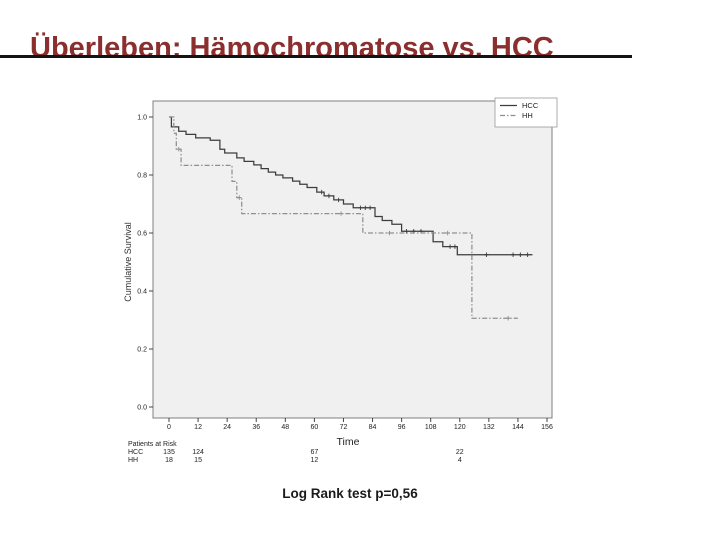 This screenshot has width=720, height=540. I want to click on x-tick-label: 24, so click(227, 427).